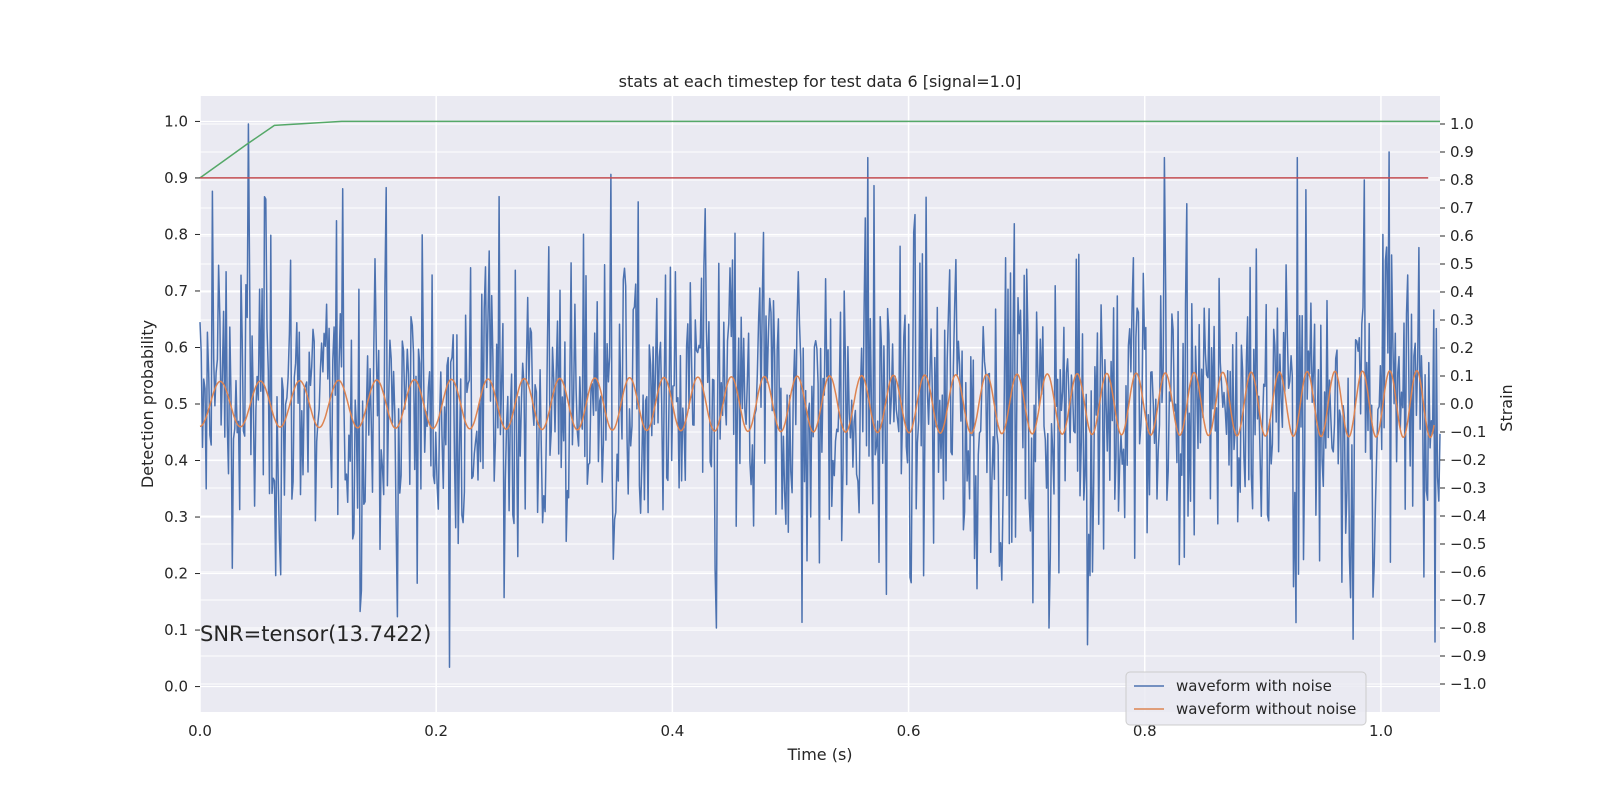  Describe the element at coordinates (1381, 731) in the screenshot. I see `x-tick-label: 1.0` at that location.